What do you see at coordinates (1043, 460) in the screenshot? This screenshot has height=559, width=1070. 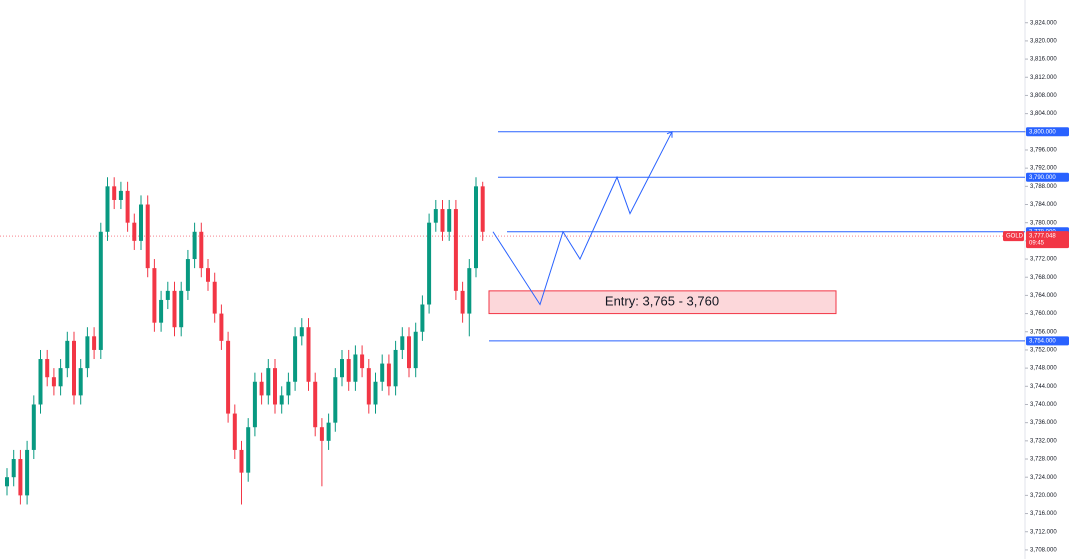 I see `y-tick-label: 3,728.000` at bounding box center [1043, 460].